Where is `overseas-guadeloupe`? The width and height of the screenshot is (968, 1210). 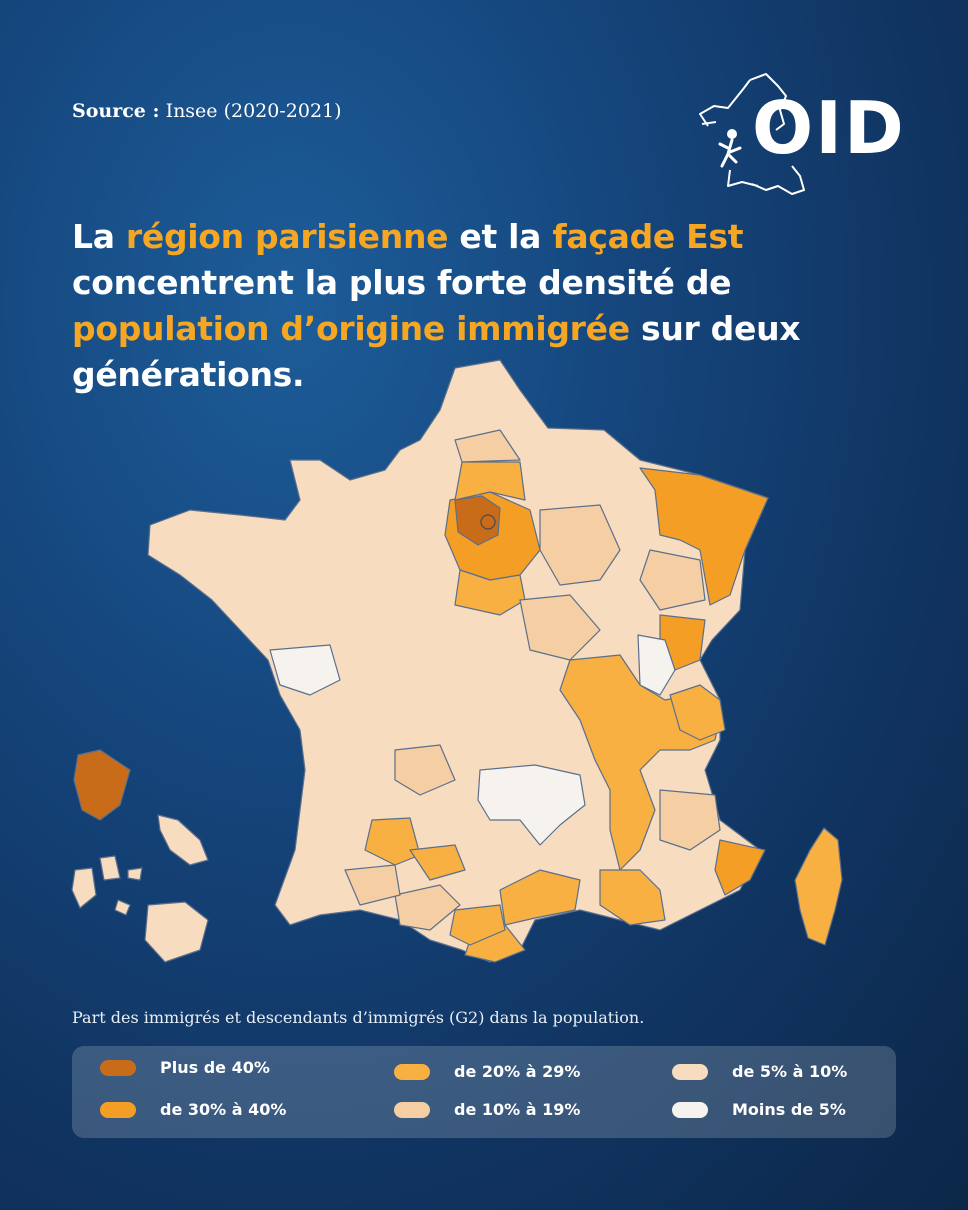
overseas-guadeloupe is located at coordinates (101, 885).